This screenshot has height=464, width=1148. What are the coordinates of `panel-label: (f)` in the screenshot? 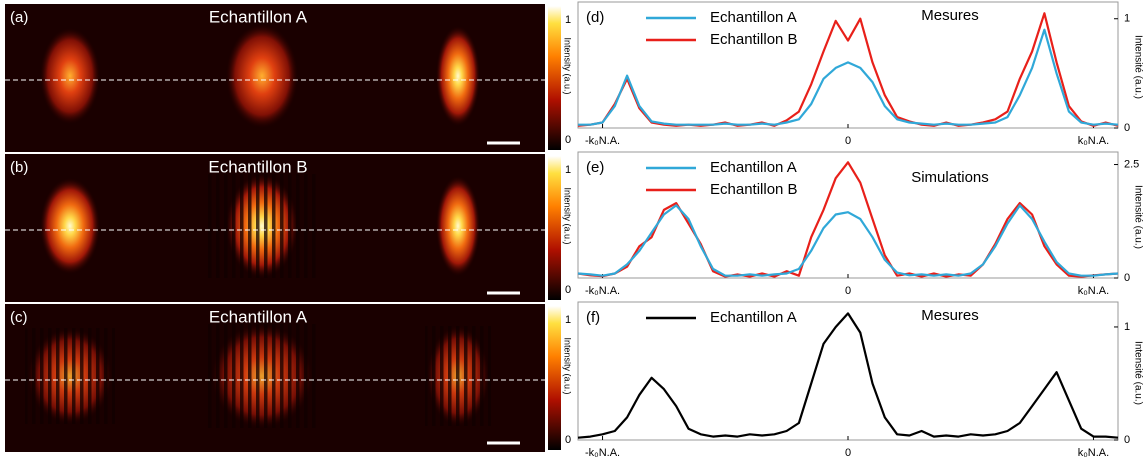 It's located at (593, 317).